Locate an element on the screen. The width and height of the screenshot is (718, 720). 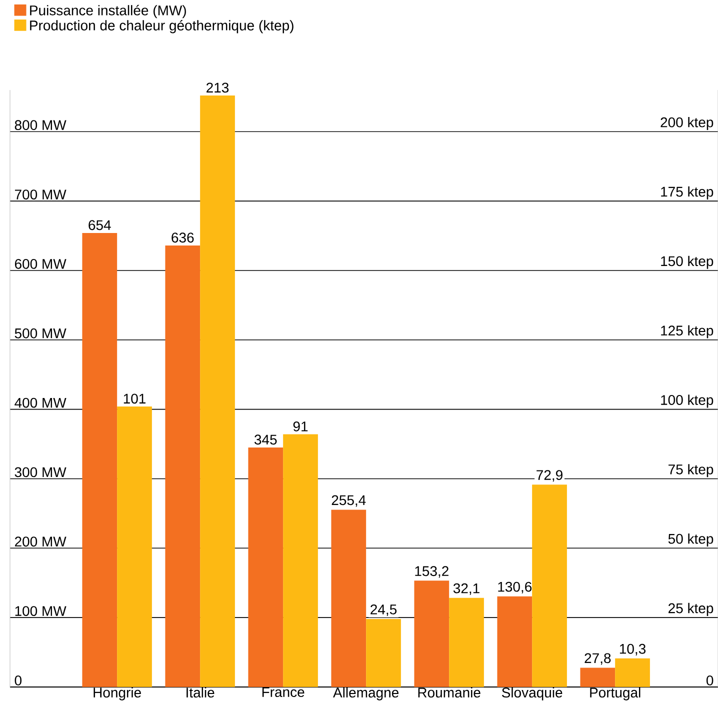
y-tick-label: 600 MW is located at coordinates (40, 263).